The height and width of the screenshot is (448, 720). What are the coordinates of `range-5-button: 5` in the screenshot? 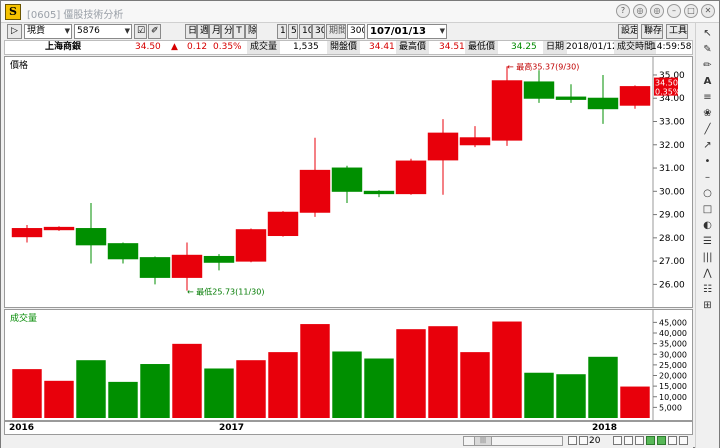 It's located at (293, 31).